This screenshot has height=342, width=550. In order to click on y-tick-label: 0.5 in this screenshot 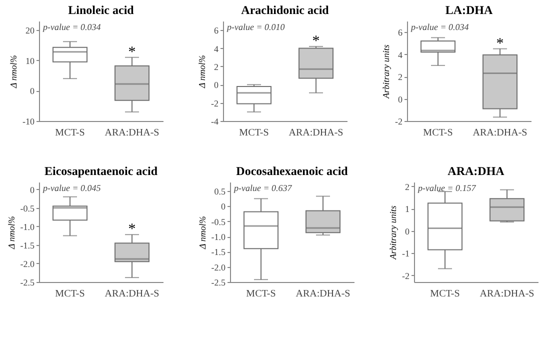, I will do `click(220, 191)`.